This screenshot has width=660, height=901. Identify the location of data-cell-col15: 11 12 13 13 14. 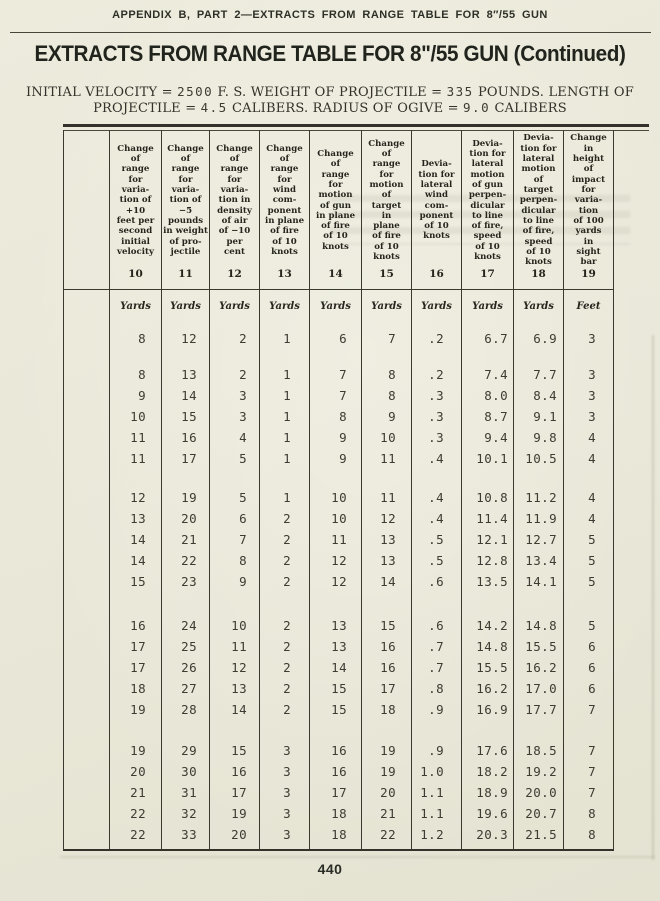
(386, 543).